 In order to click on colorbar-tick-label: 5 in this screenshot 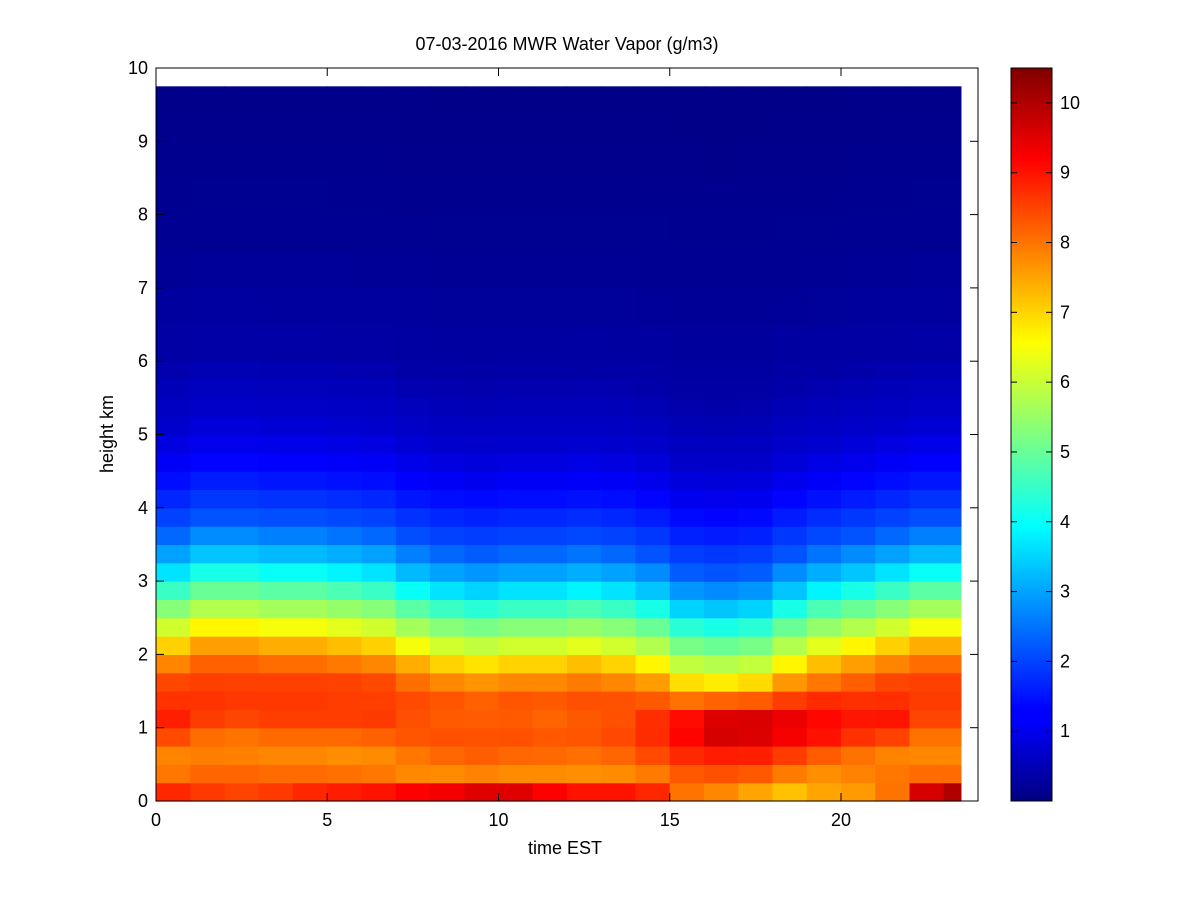, I will do `click(1065, 452)`.